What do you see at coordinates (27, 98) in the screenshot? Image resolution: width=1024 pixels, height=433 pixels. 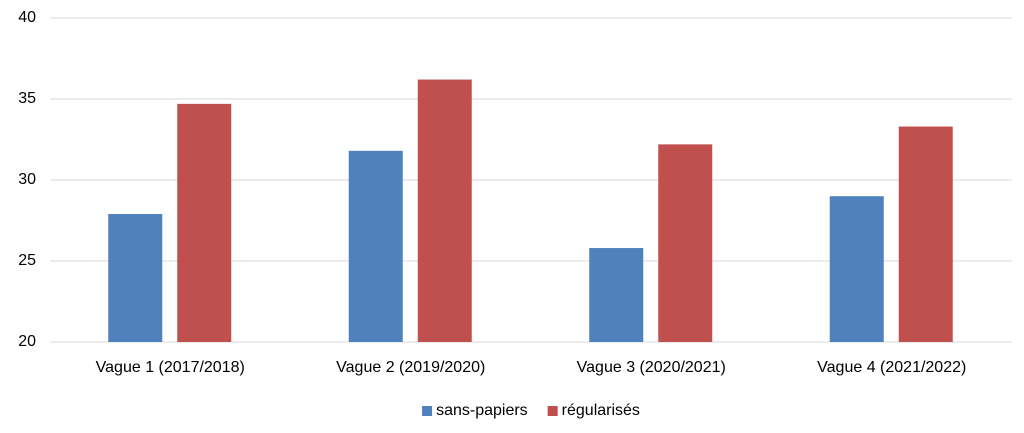 I see `y-tick-label: 35` at bounding box center [27, 98].